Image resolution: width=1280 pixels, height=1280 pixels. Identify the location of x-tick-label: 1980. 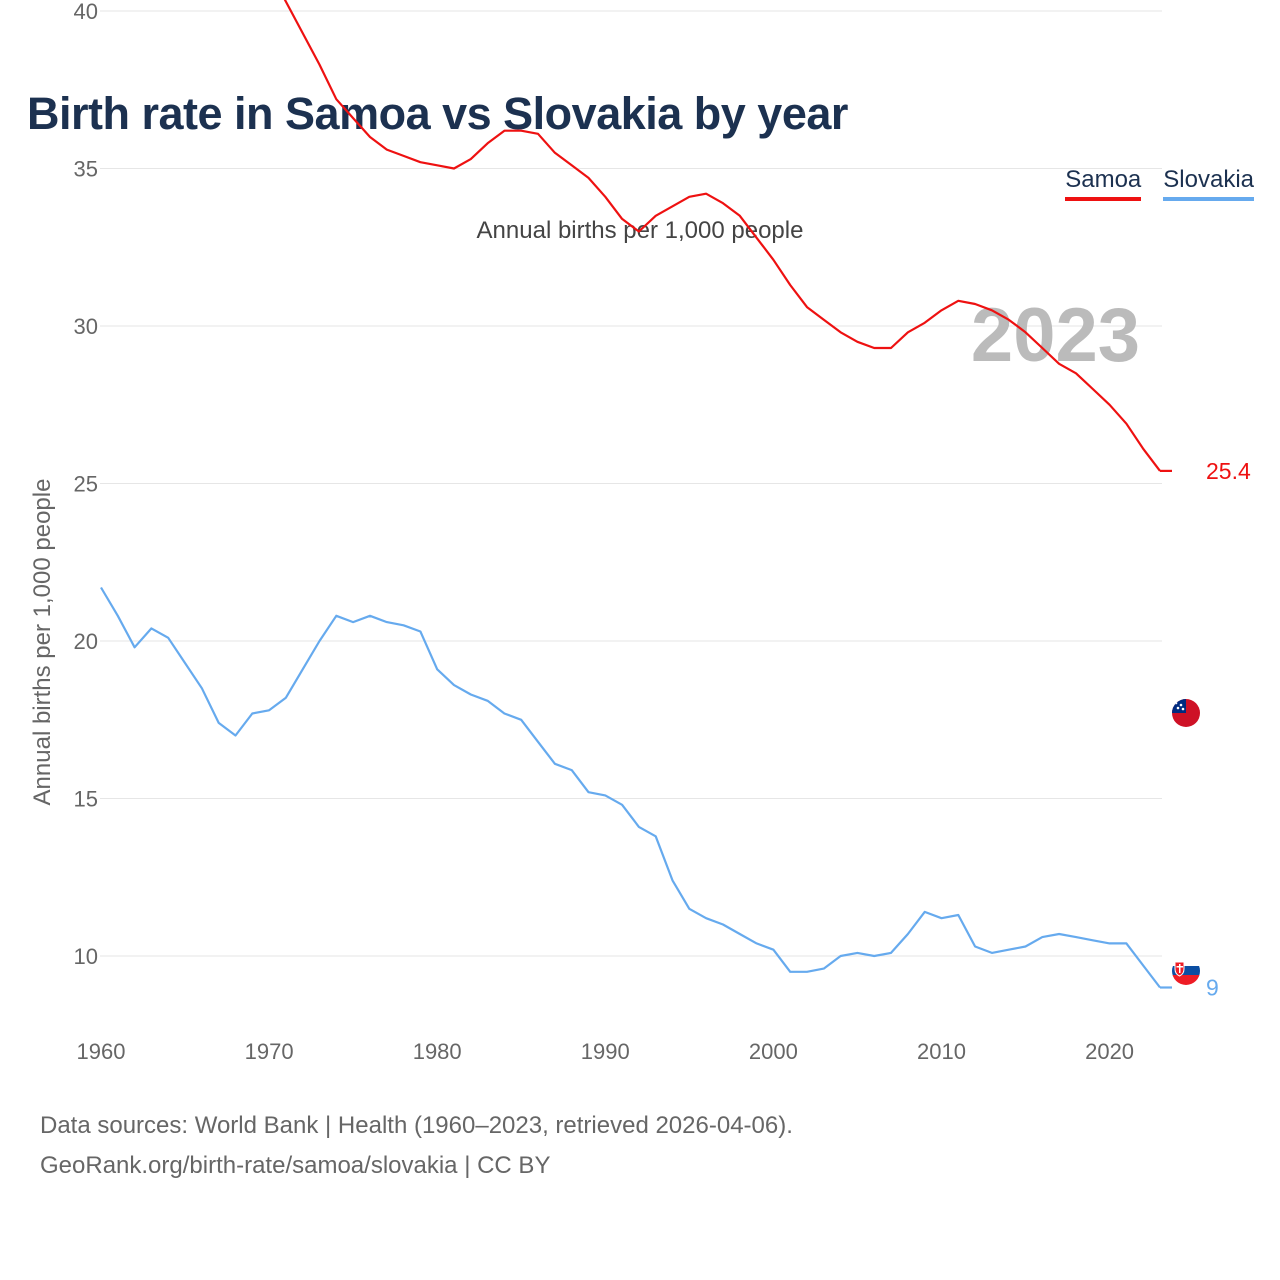
(437, 1051).